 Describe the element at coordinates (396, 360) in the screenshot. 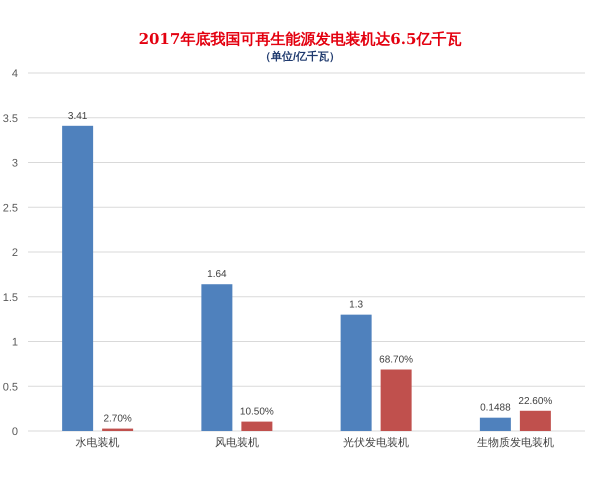

I see `data-label: 68.70%` at that location.